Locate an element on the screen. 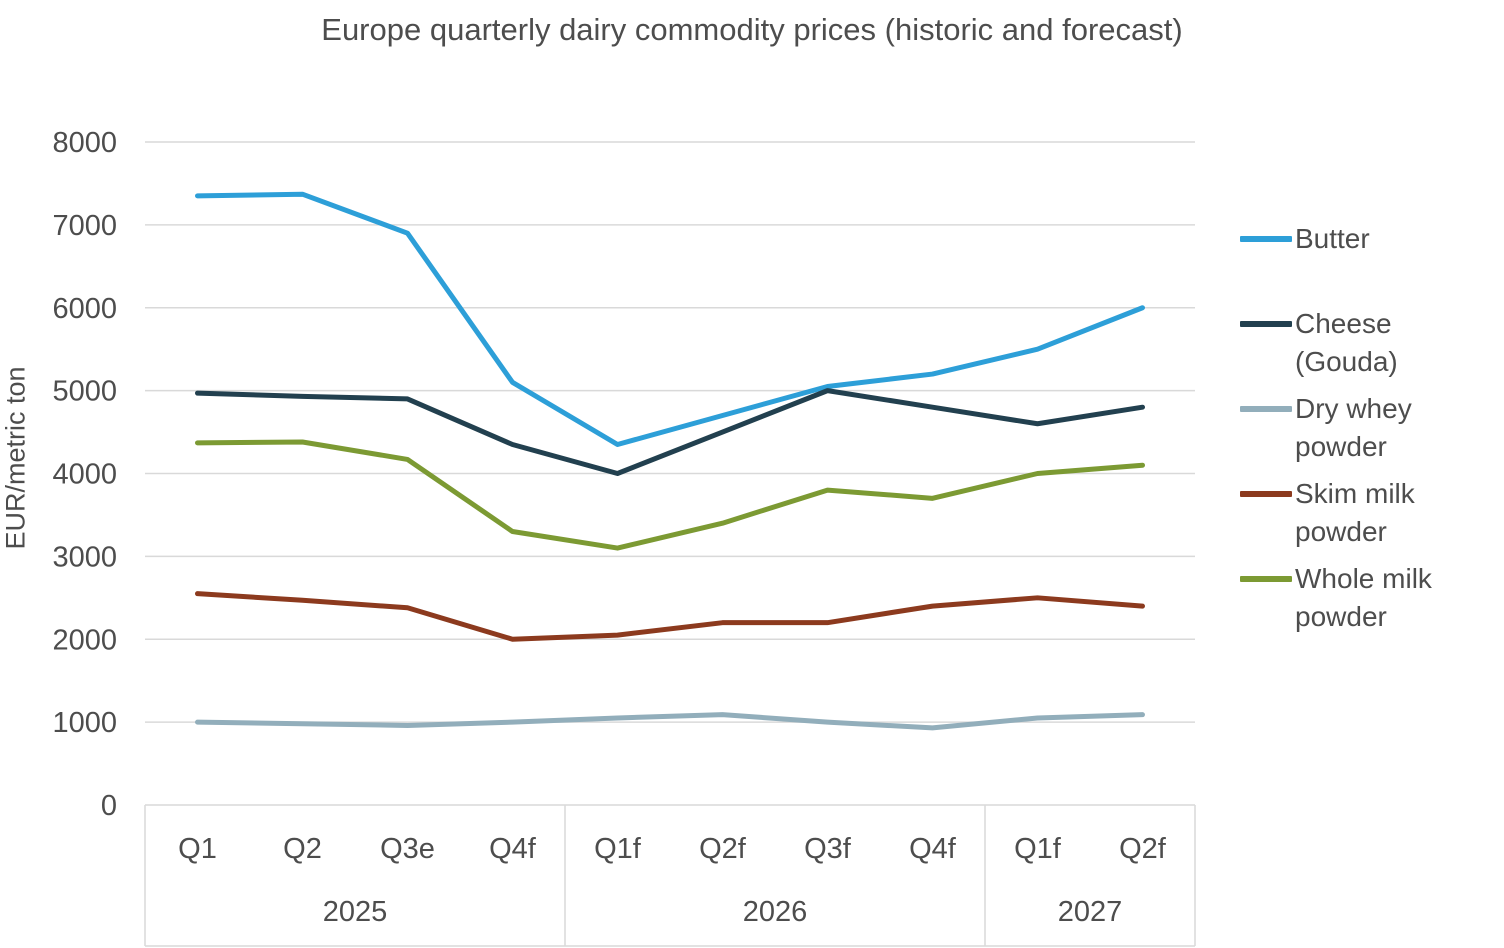 This screenshot has width=1504, height=948. y-tick-label: 5000 is located at coordinates (84, 392).